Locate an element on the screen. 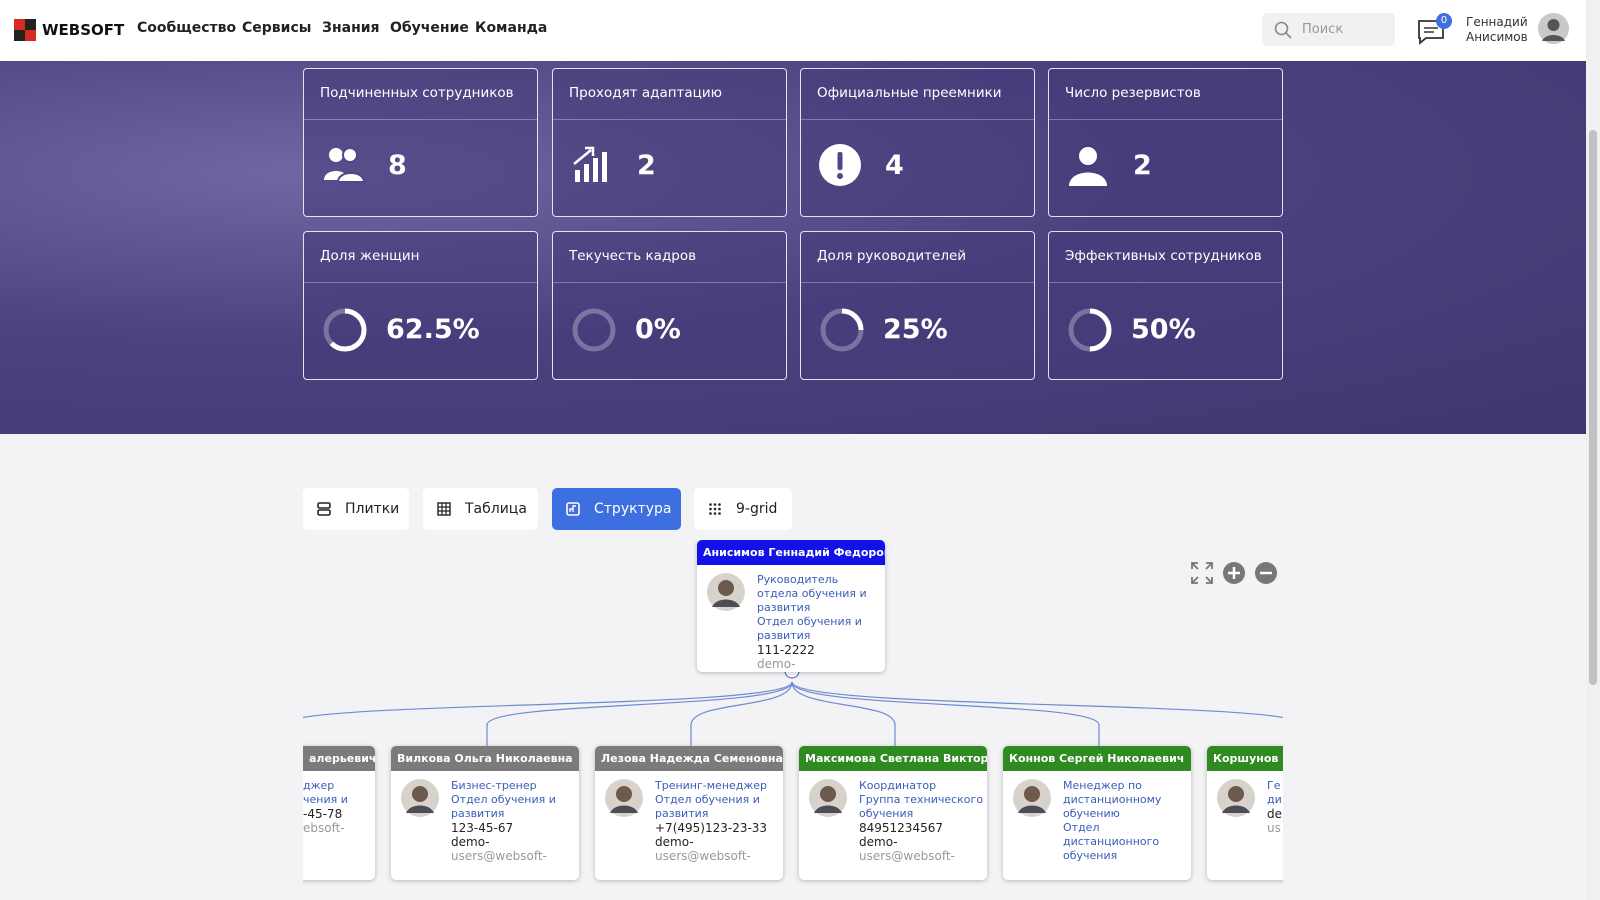 Image resolution: width=1600 pixels, height=900 pixels. view-tab: 9-grid is located at coordinates (743, 509).